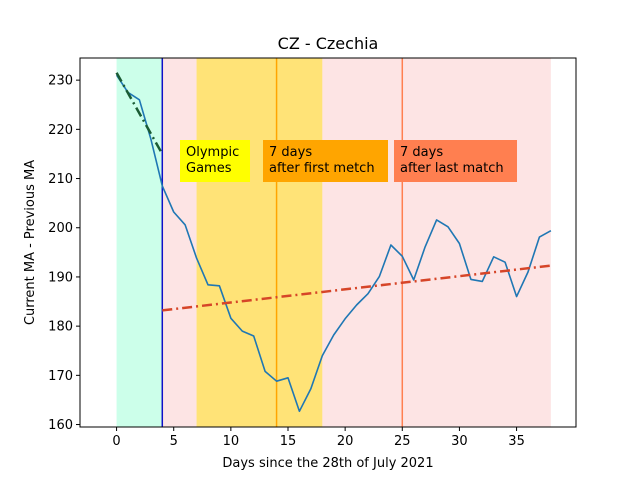  I want to click on y-axis-label: Current MA - Previous MA, so click(30, 242).